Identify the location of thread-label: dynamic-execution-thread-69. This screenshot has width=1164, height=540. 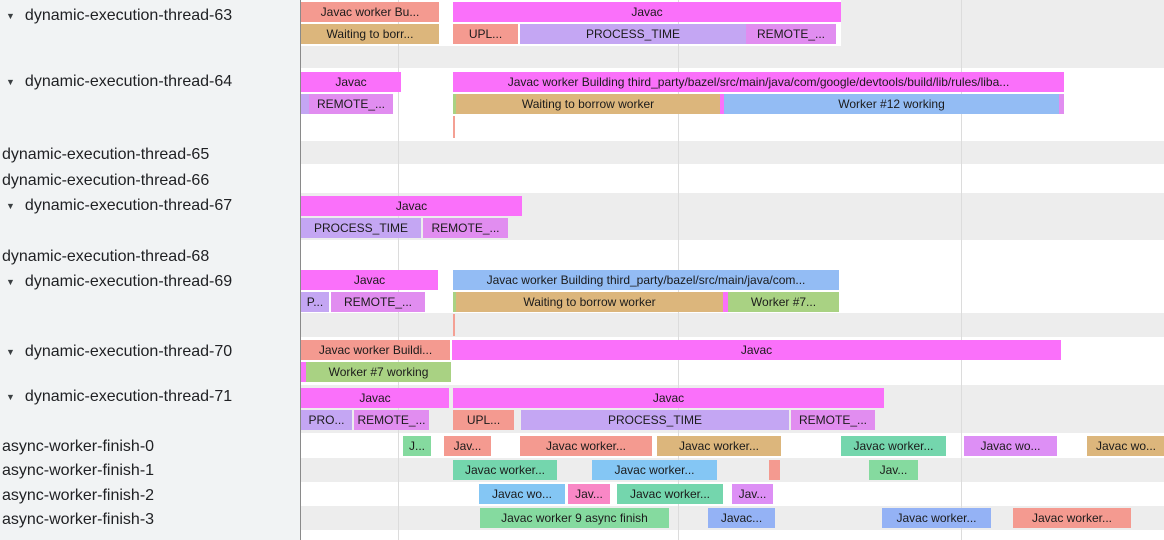
(128, 281).